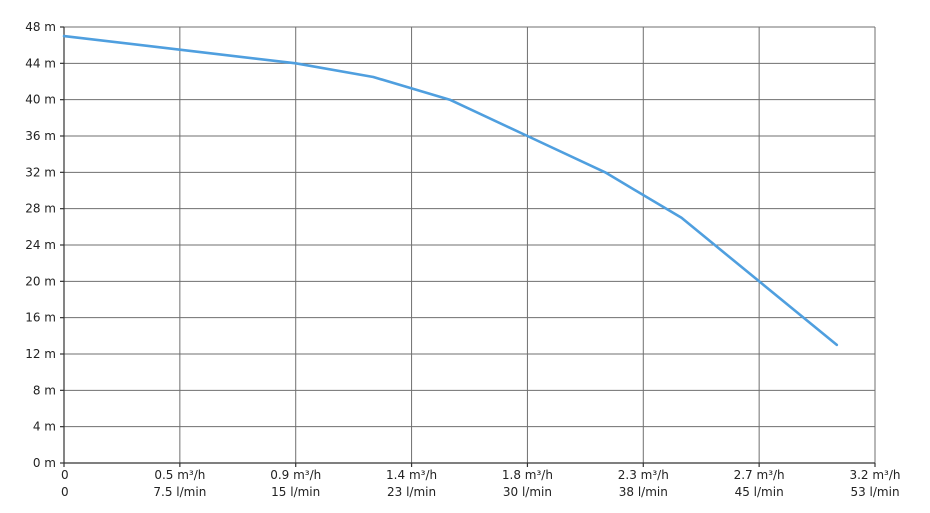 This screenshot has width=930, height=513. I want to click on y-tick-label: 24 m, so click(40, 245).